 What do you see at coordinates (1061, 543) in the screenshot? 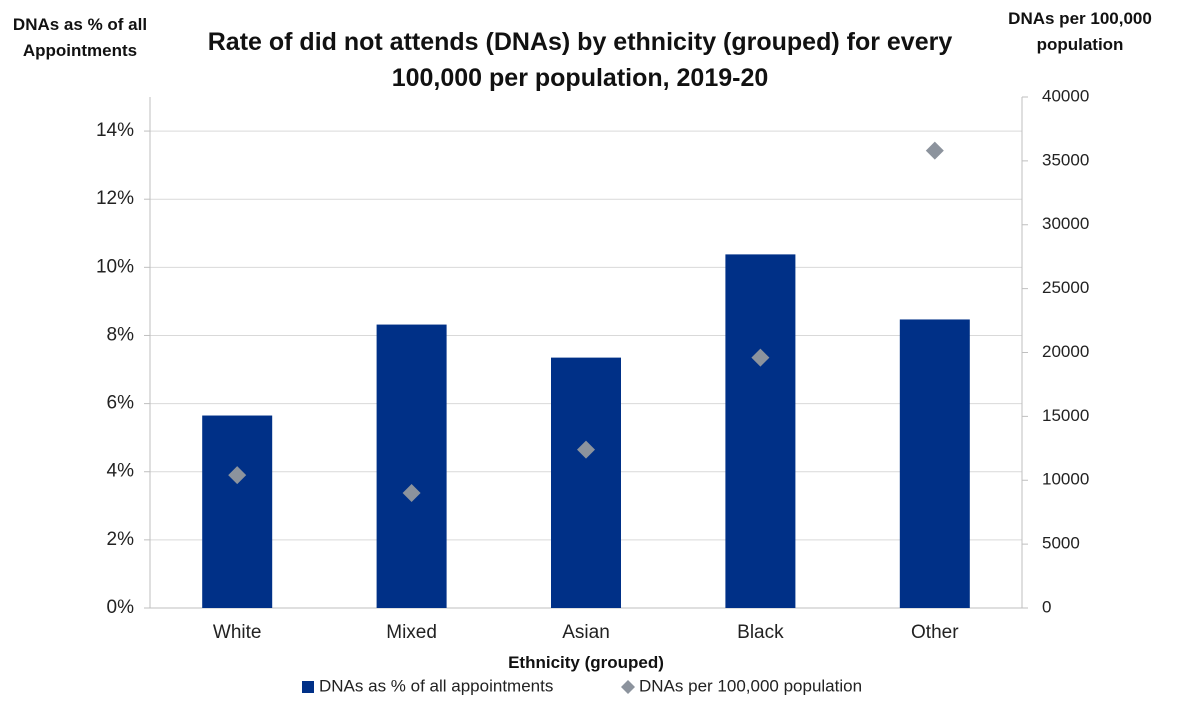
I see `y2-tick-label: 5000` at bounding box center [1061, 543].